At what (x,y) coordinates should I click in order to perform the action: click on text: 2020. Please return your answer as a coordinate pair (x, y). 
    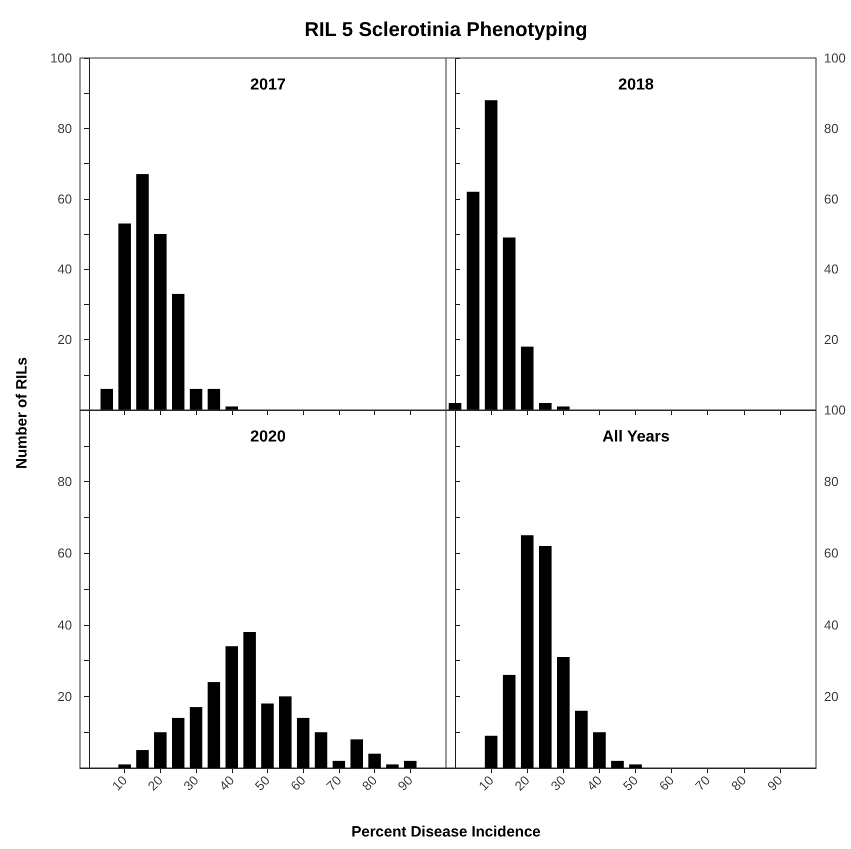
    Looking at the image, I should click on (268, 437).